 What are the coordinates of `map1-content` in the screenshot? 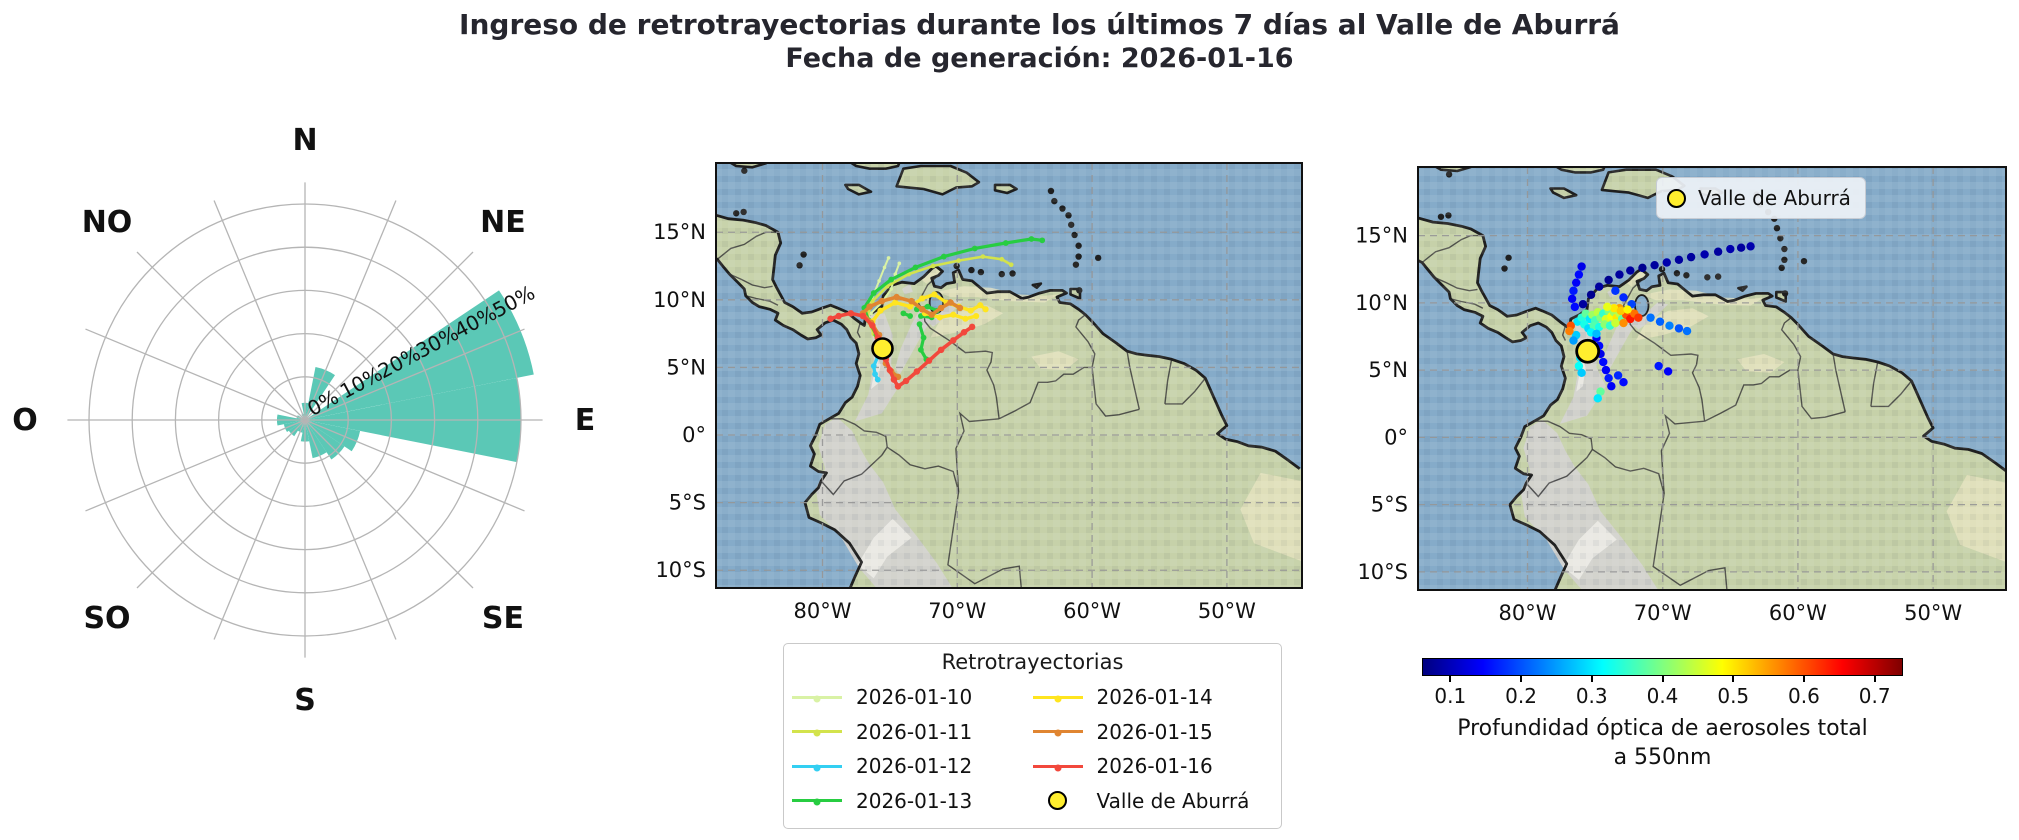 It's located at (1009, 375).